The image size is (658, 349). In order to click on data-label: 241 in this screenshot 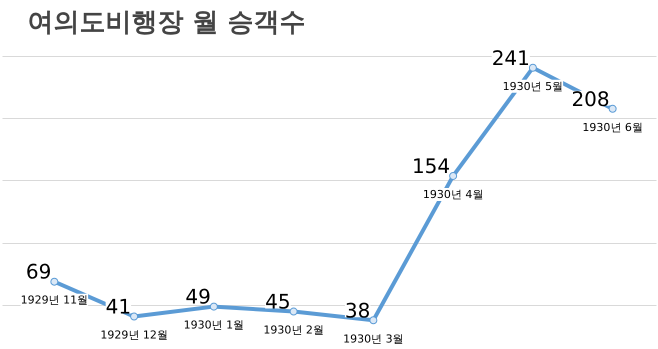, I will do `click(511, 58)`.